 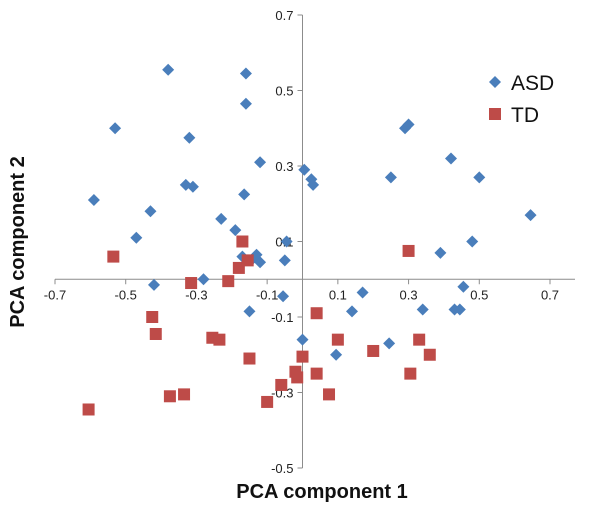 What do you see at coordinates (282, 468) in the screenshot?
I see `y-tick-label: -0.5` at bounding box center [282, 468].